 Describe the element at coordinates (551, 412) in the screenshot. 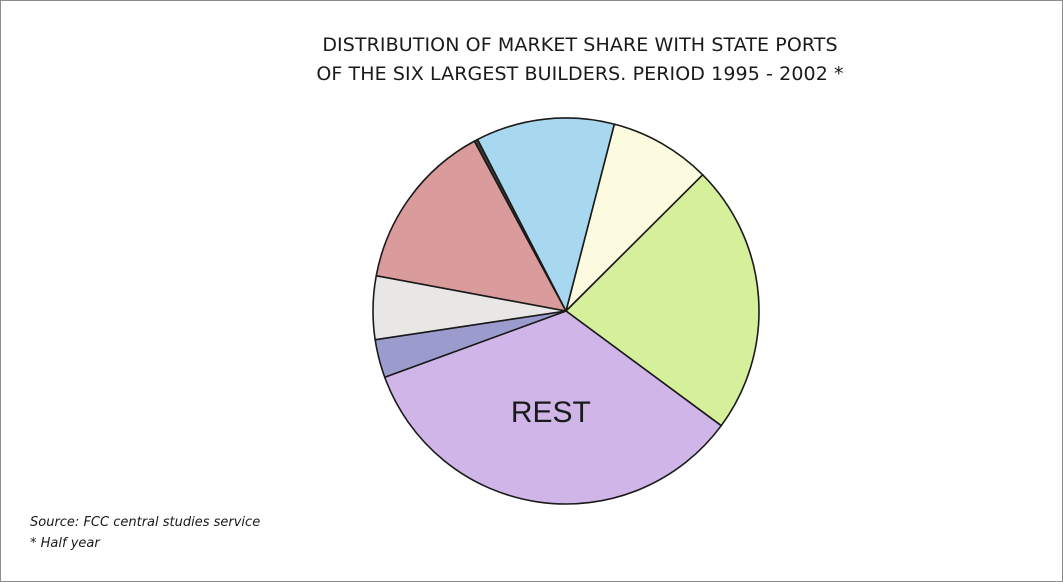

I see `slice-label-rest: REST` at that location.